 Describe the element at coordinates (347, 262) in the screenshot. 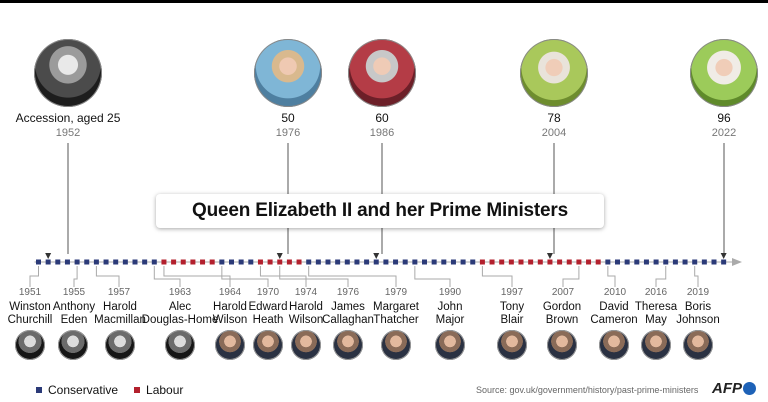

I see `year-marker-1983` at that location.